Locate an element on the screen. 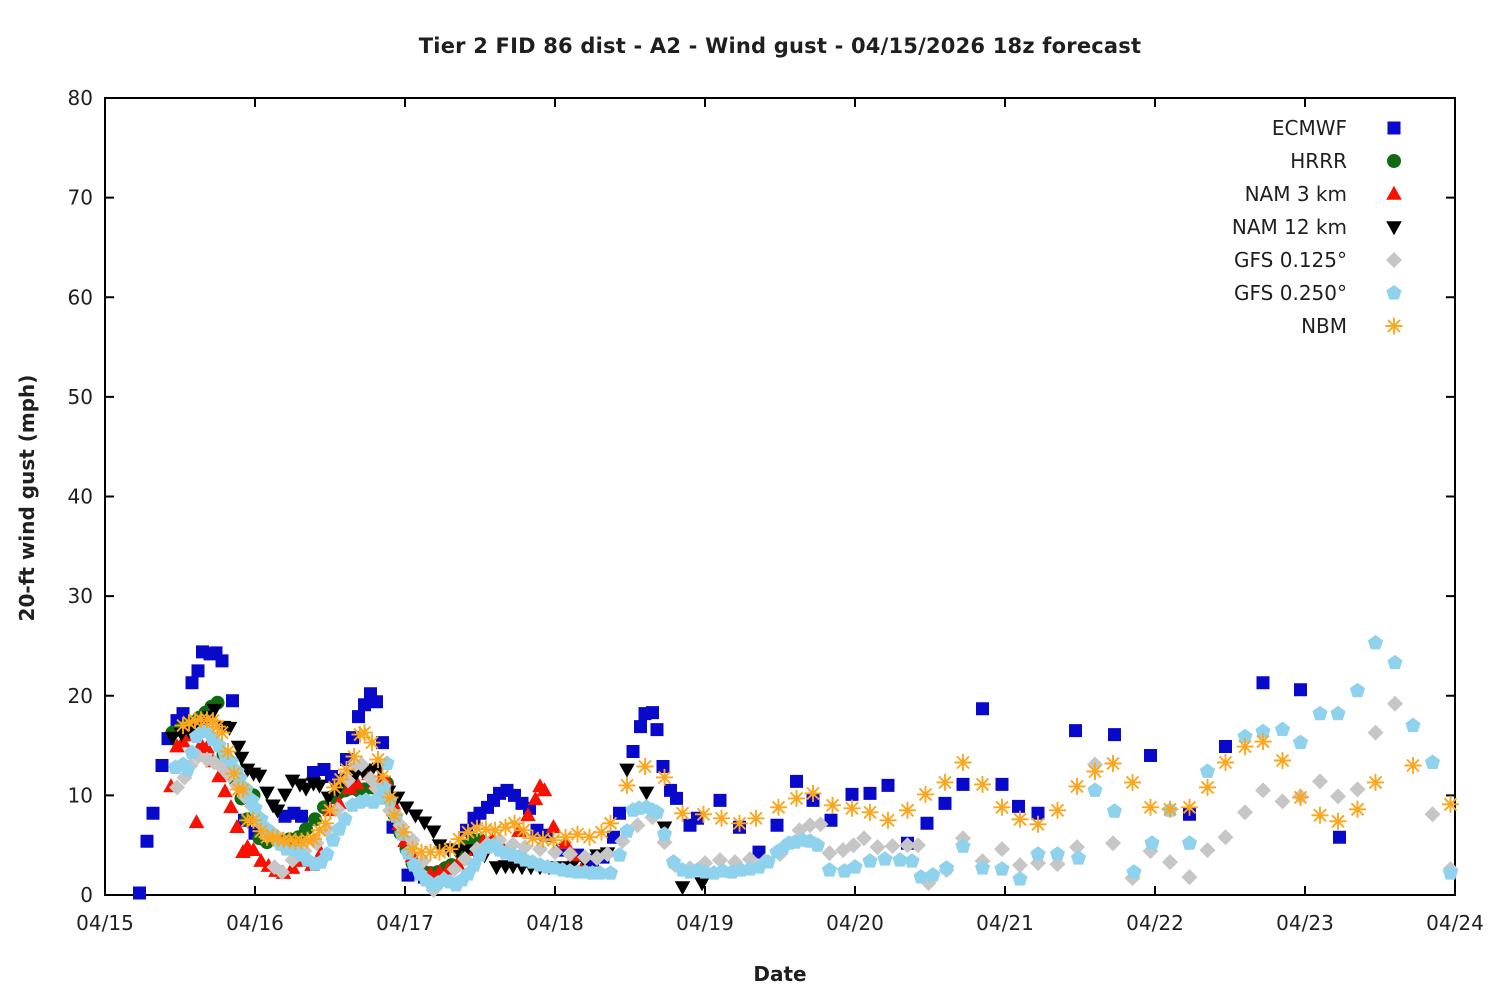 The image size is (1500, 1000). x-tick-label: 04/20 is located at coordinates (855, 923).